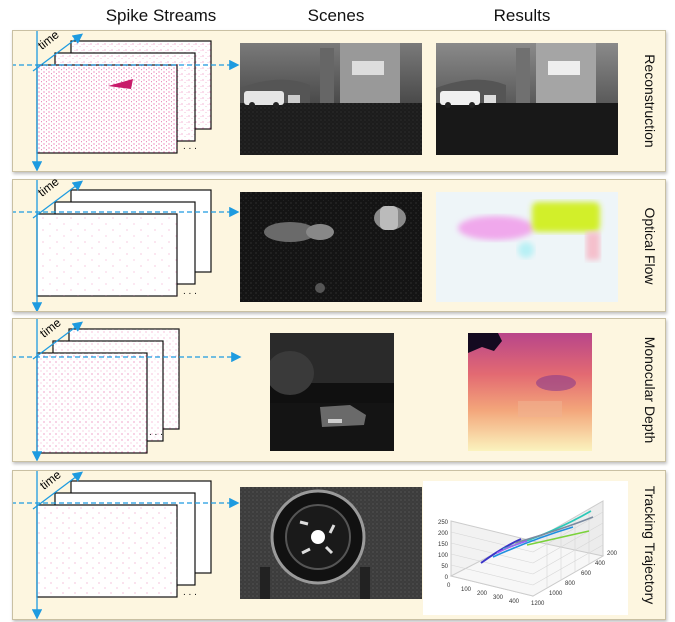 The image size is (675, 622). Describe the element at coordinates (650, 101) in the screenshot. I see `task-label-reconstruction: Reconstruction` at that location.